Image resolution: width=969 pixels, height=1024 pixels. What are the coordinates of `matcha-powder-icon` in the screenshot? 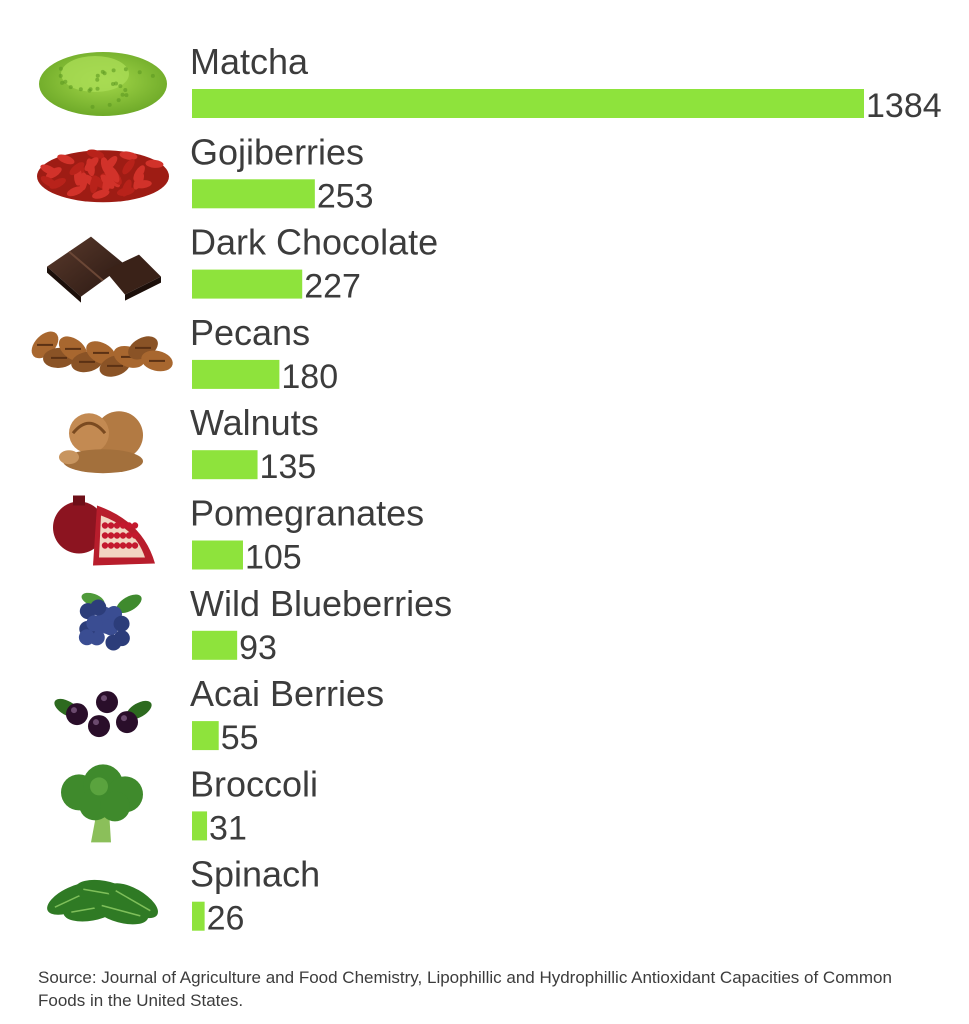 It's located at (103, 84).